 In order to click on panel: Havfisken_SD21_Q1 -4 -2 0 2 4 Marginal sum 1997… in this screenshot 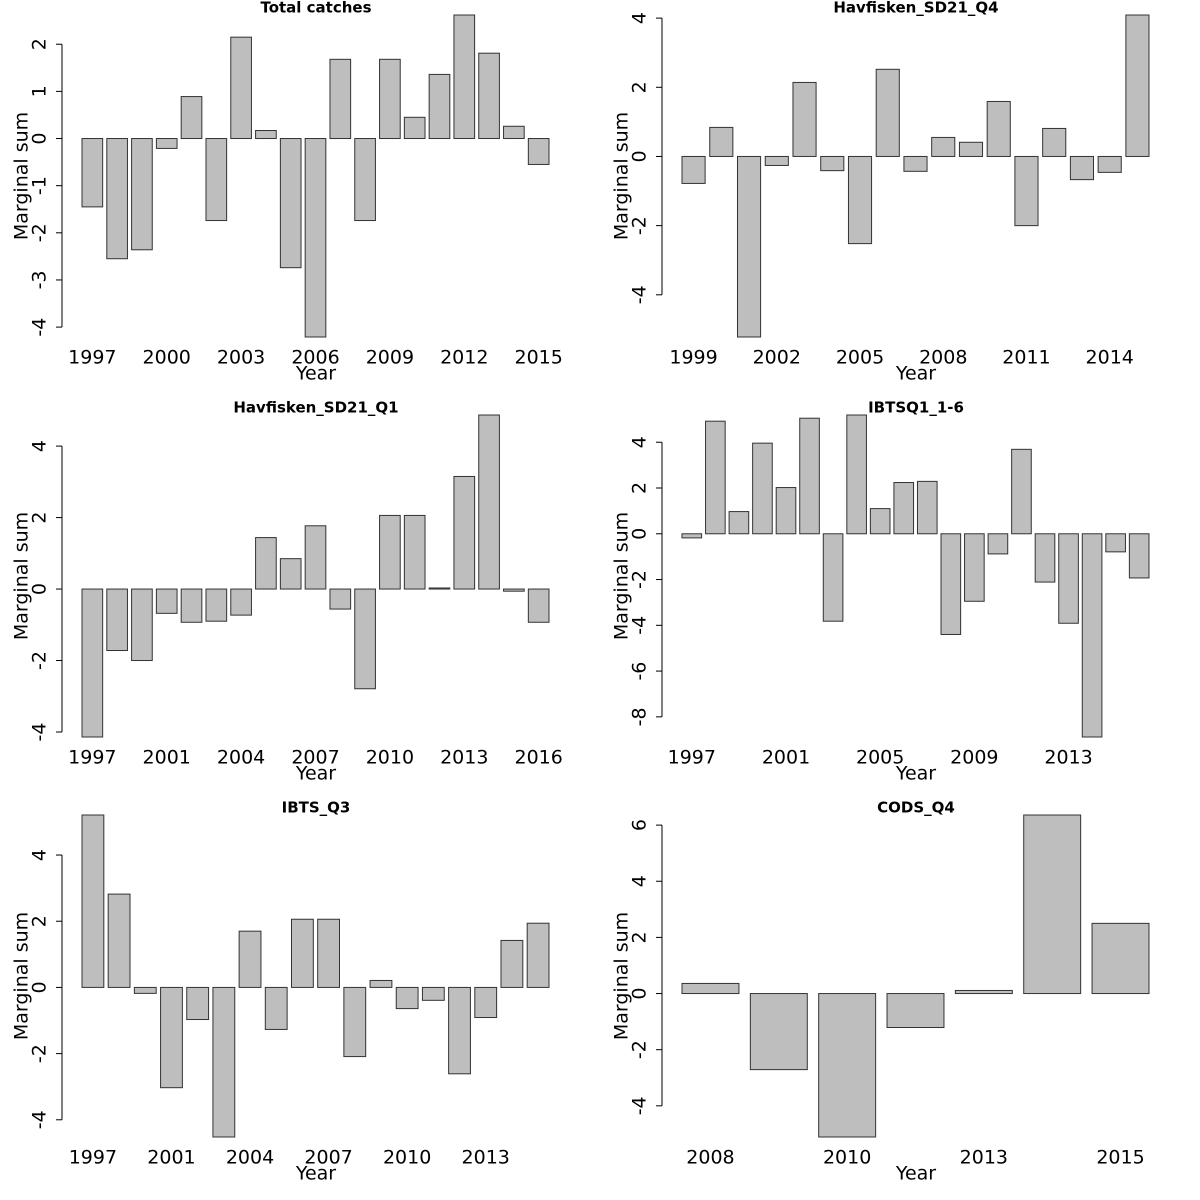, I will do `click(287, 592)`.